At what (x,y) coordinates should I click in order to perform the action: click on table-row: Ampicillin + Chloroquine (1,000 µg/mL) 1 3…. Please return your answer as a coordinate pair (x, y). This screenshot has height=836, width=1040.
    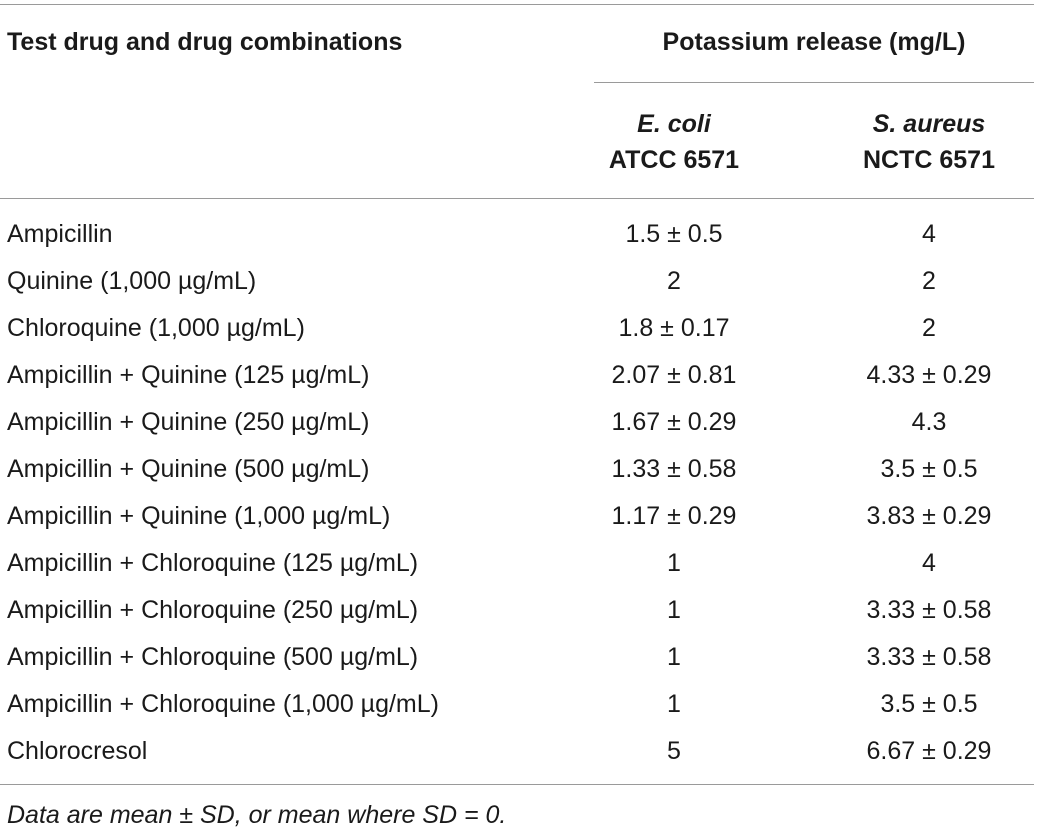
    Looking at the image, I should click on (520, 704).